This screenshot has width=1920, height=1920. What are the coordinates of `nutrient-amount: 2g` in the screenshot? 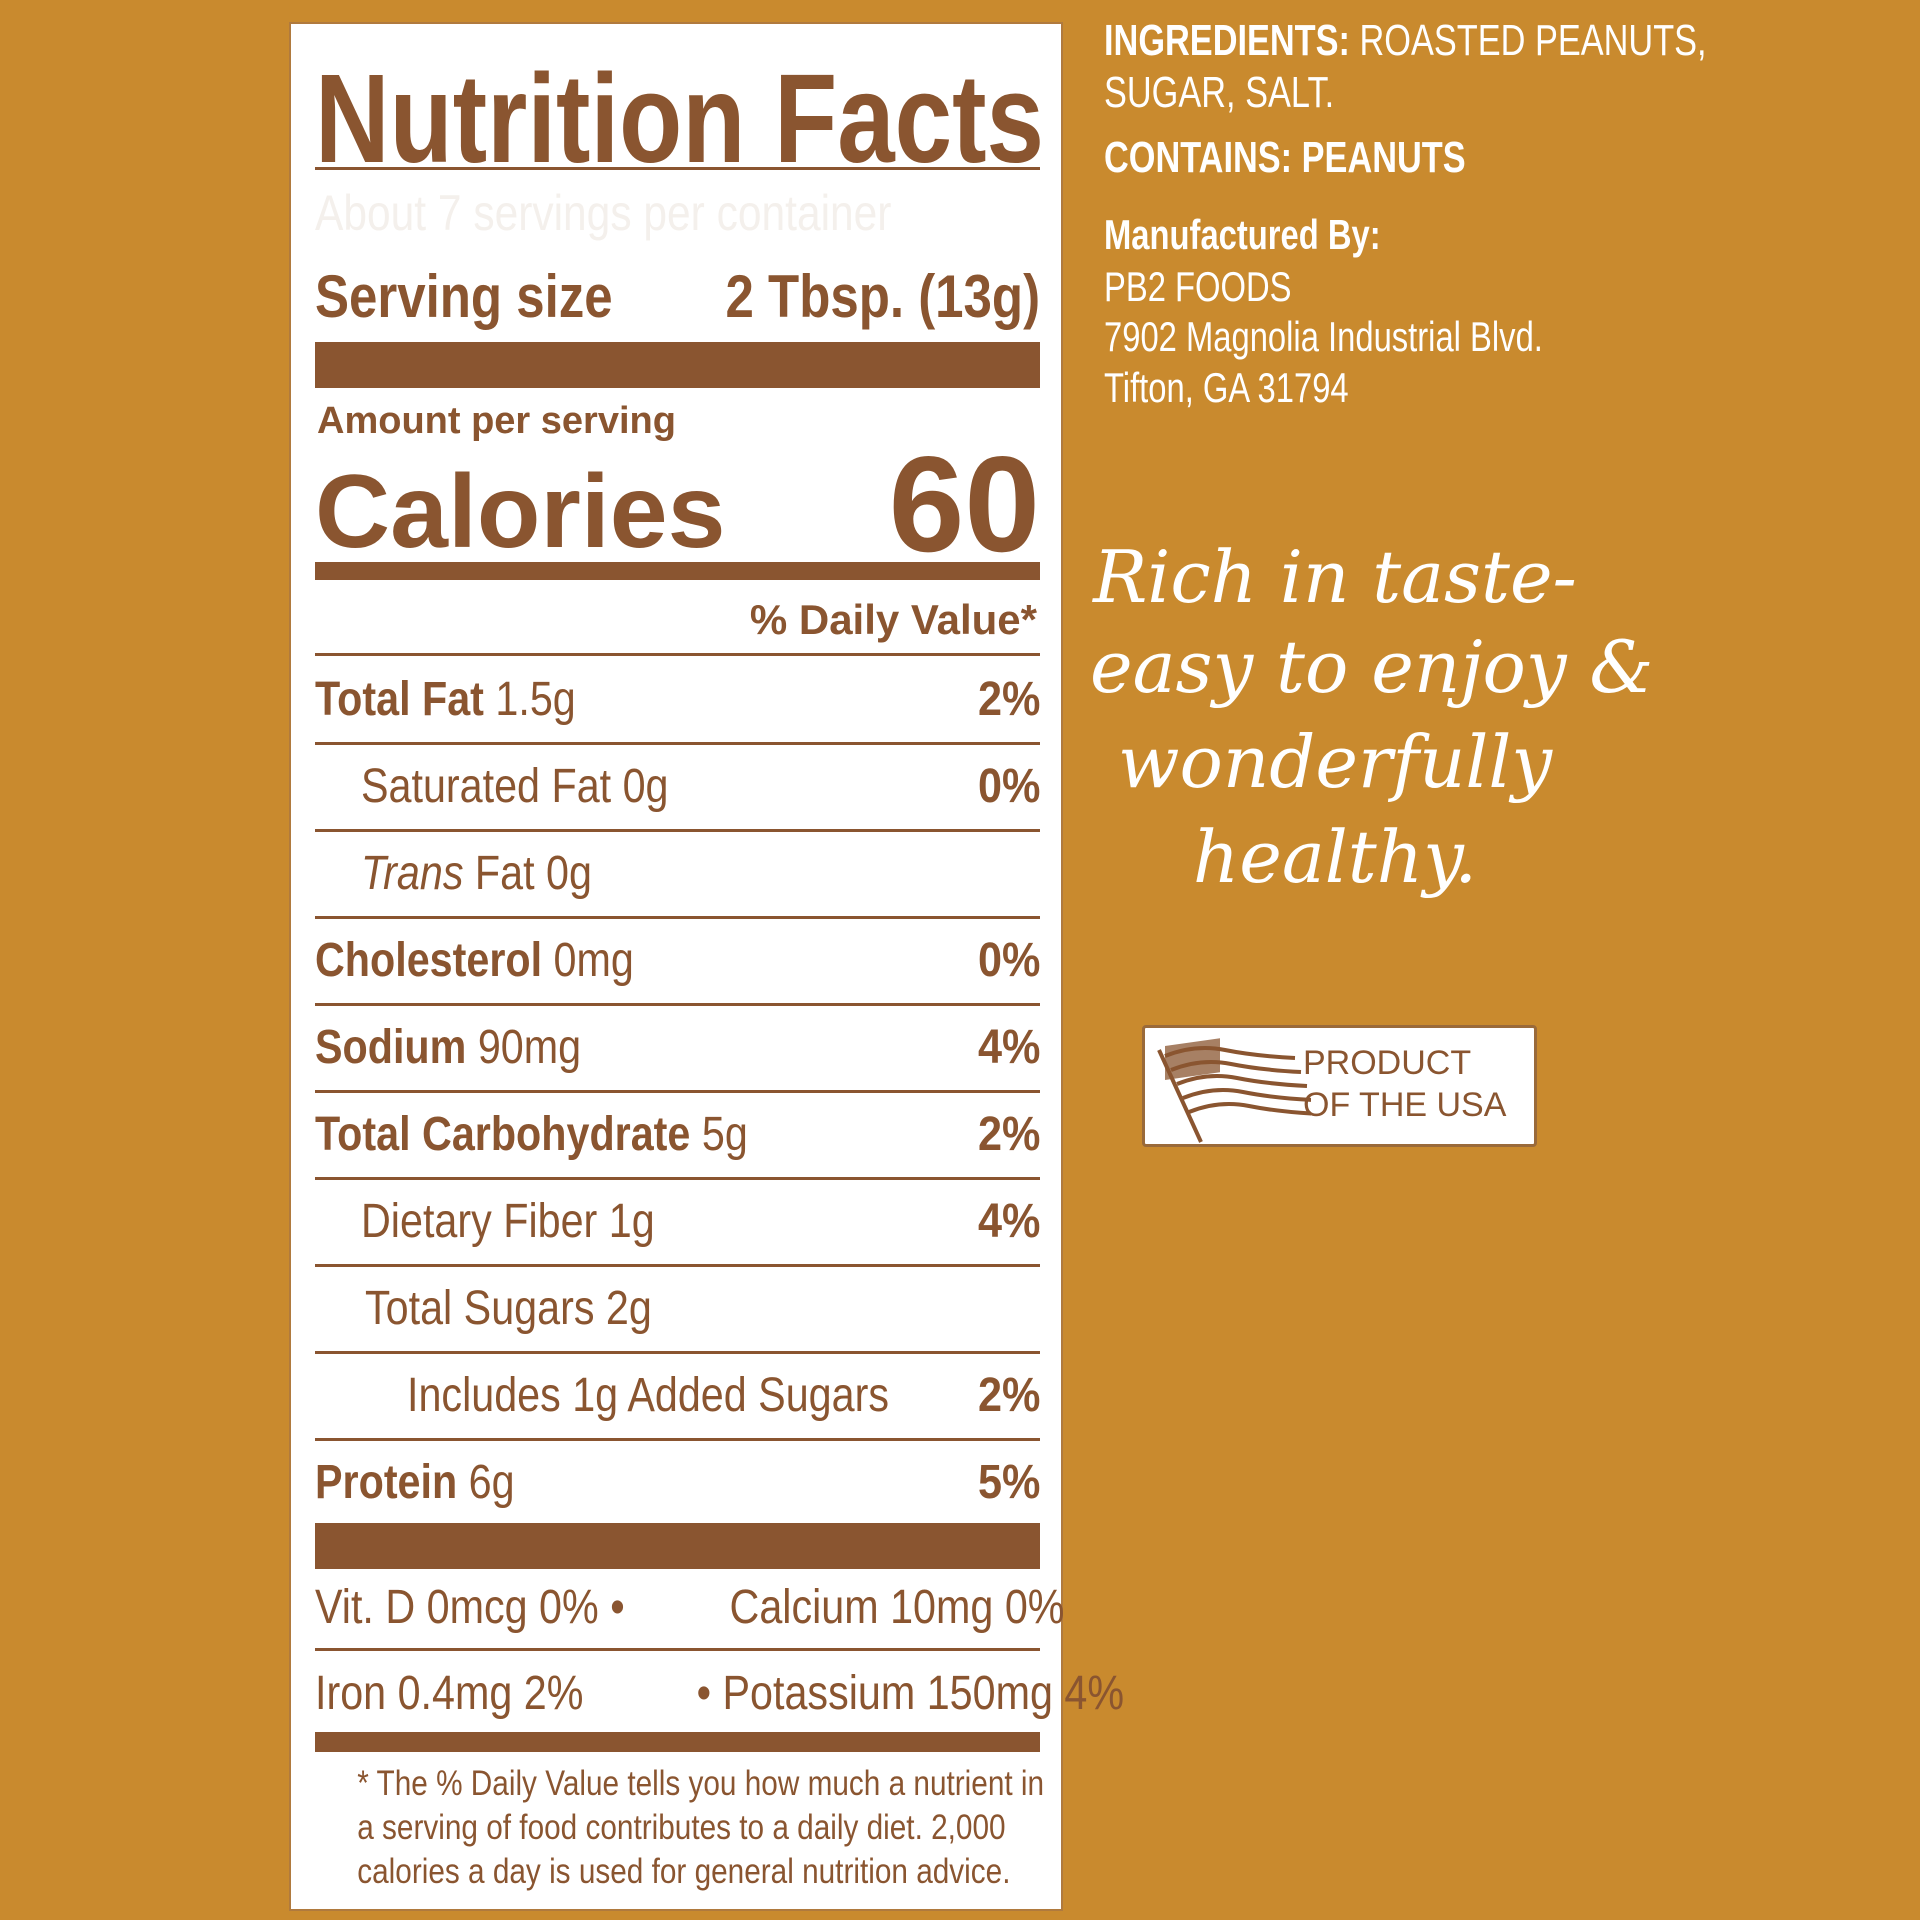 It's located at (628, 1308).